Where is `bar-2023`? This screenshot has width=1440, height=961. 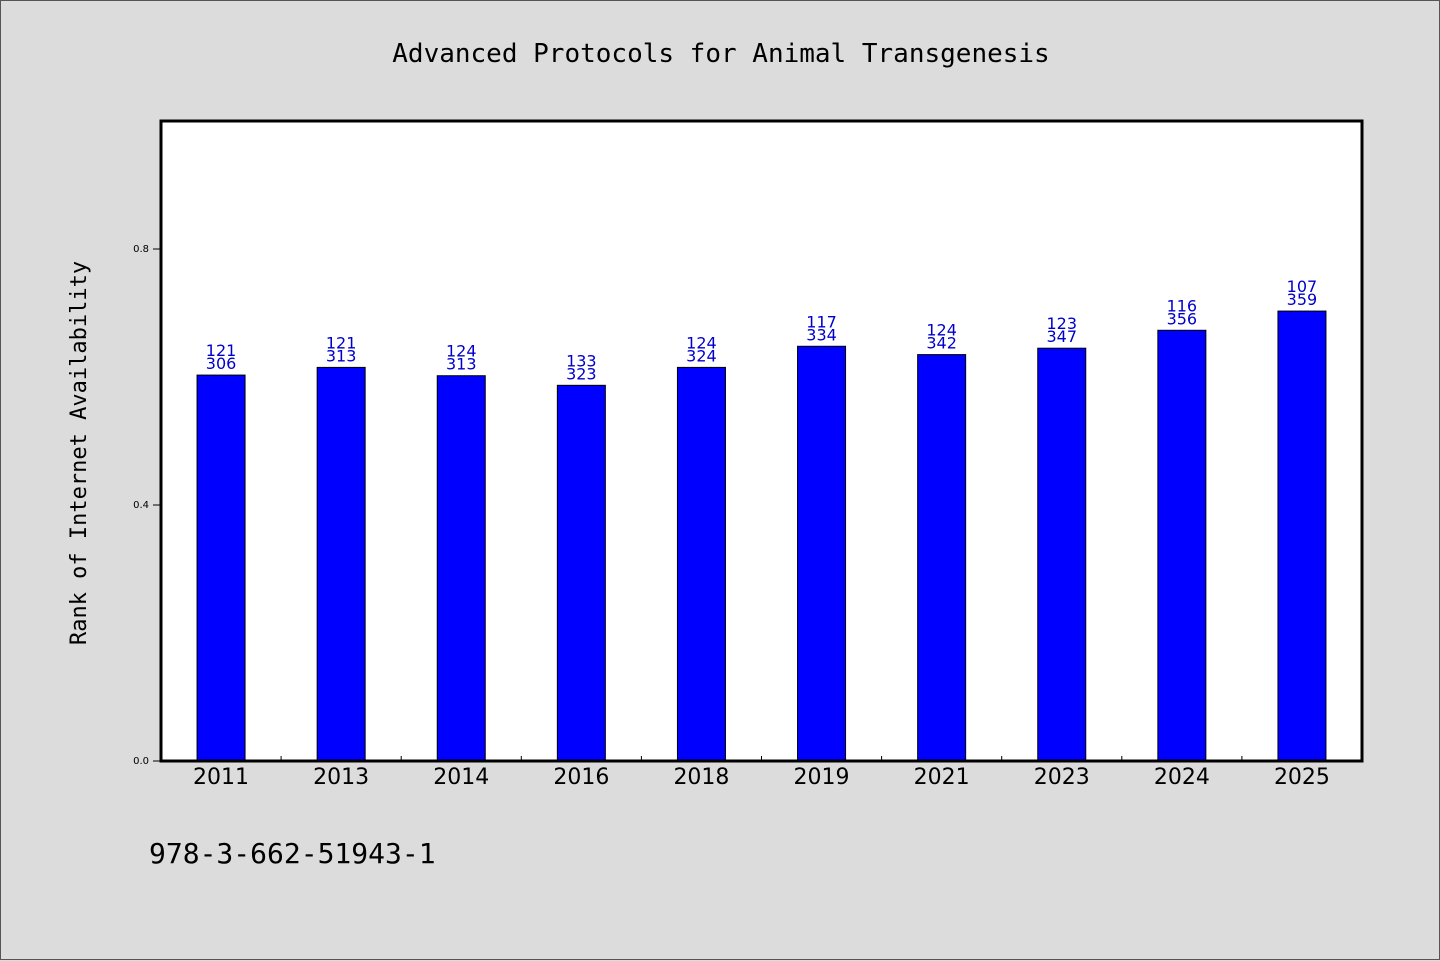 bar-2023 is located at coordinates (1062, 554).